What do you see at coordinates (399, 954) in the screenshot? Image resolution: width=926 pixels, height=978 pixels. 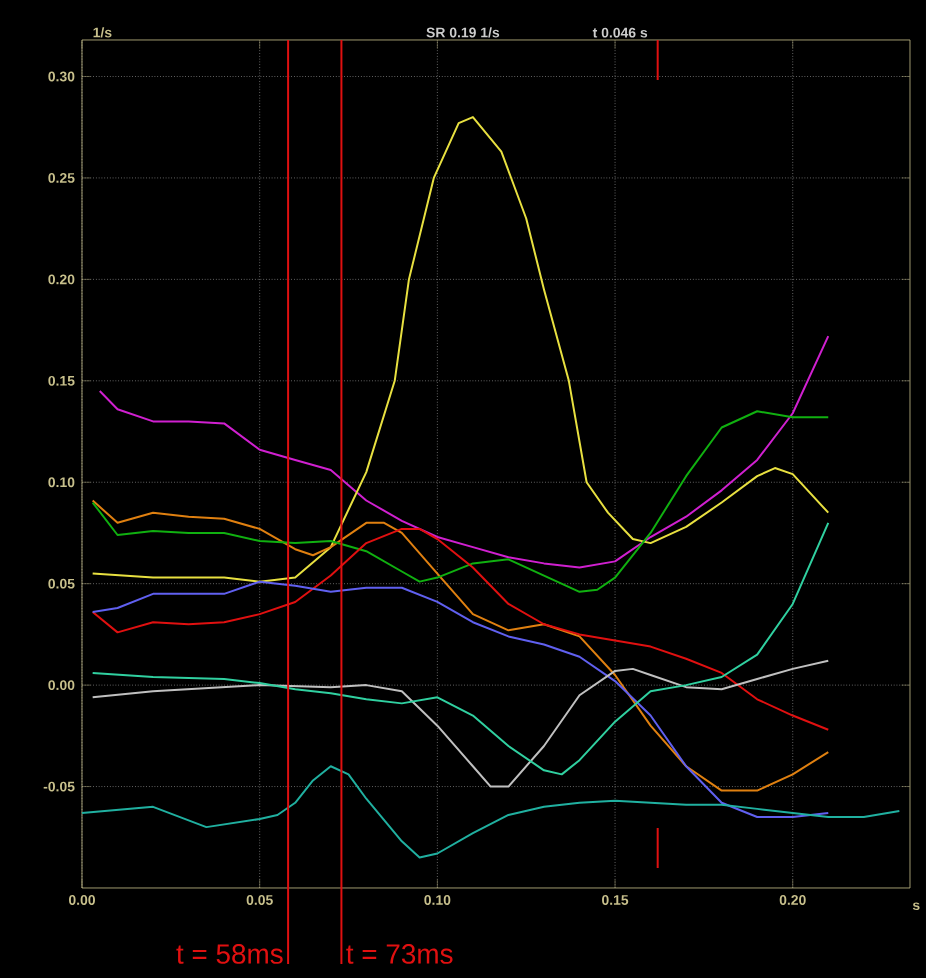 I see `ref-line-label: t = 73ms` at bounding box center [399, 954].